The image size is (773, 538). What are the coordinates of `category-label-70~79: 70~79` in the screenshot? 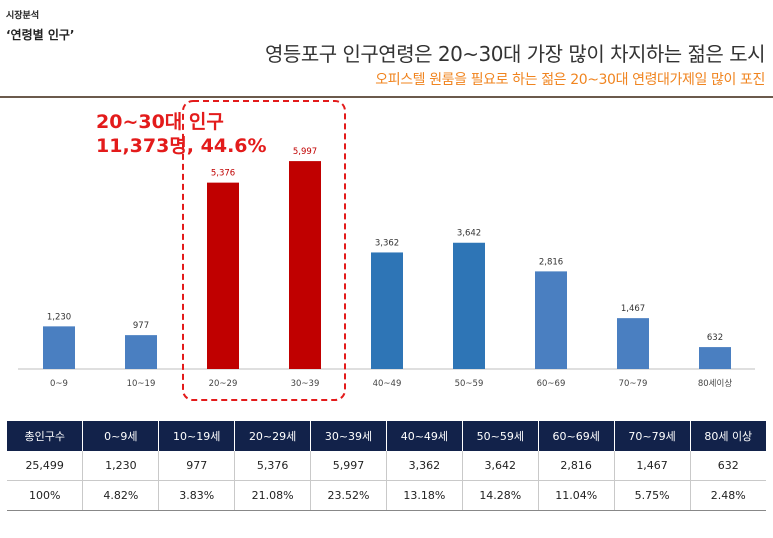 It's located at (633, 384).